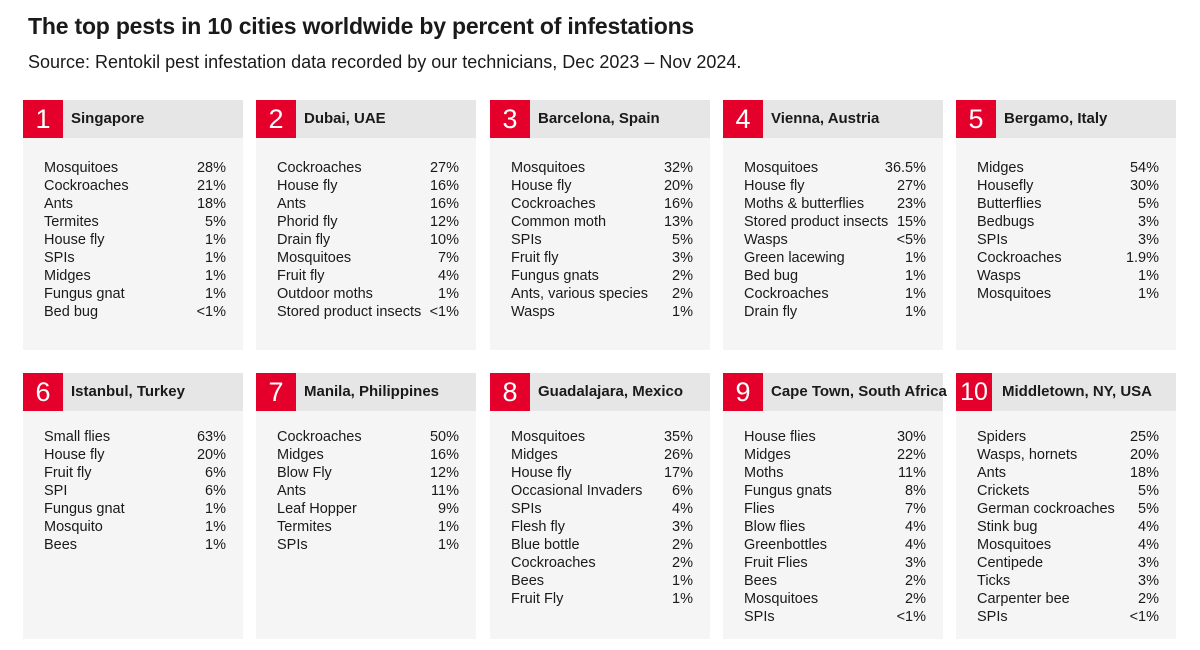 Image resolution: width=1200 pixels, height=650 pixels. I want to click on card-header: 2 Dubai, UAE, so click(366, 119).